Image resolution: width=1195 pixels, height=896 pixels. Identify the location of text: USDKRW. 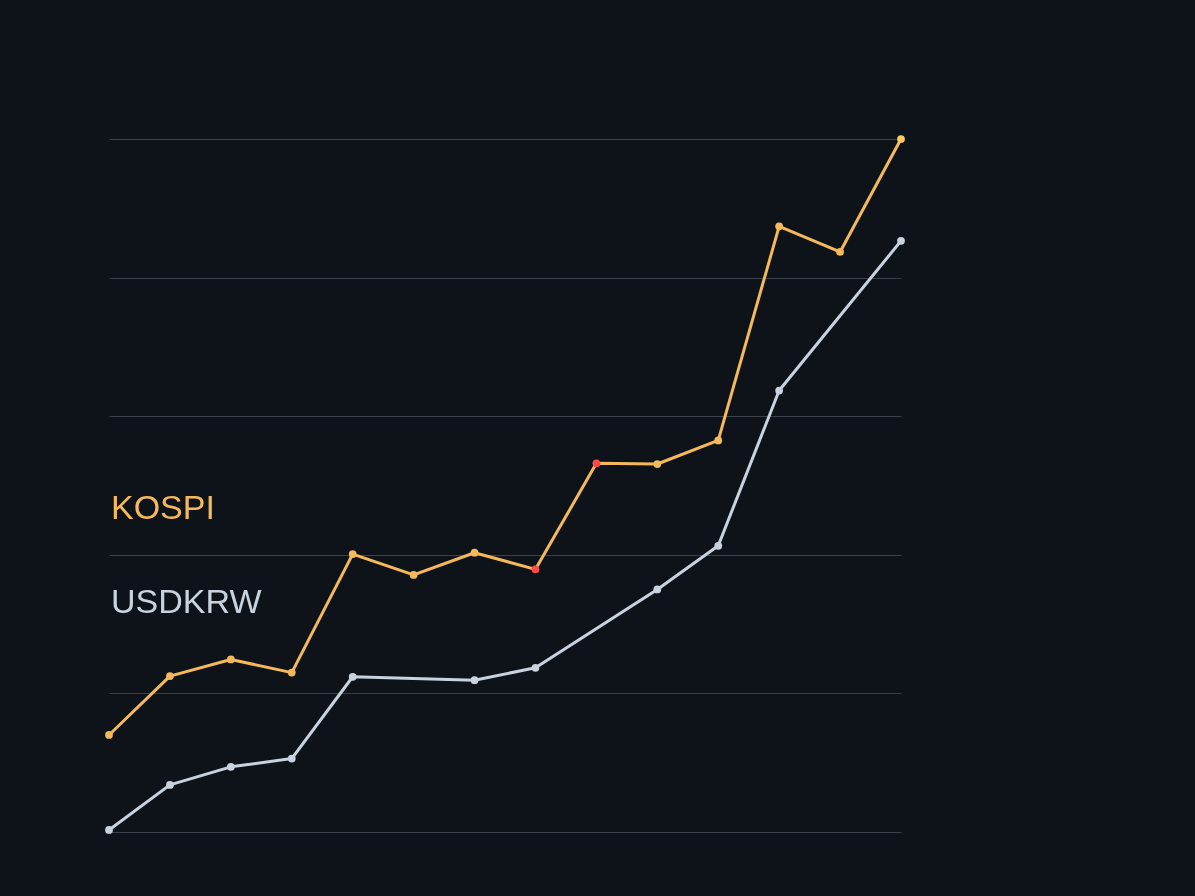
(186, 601).